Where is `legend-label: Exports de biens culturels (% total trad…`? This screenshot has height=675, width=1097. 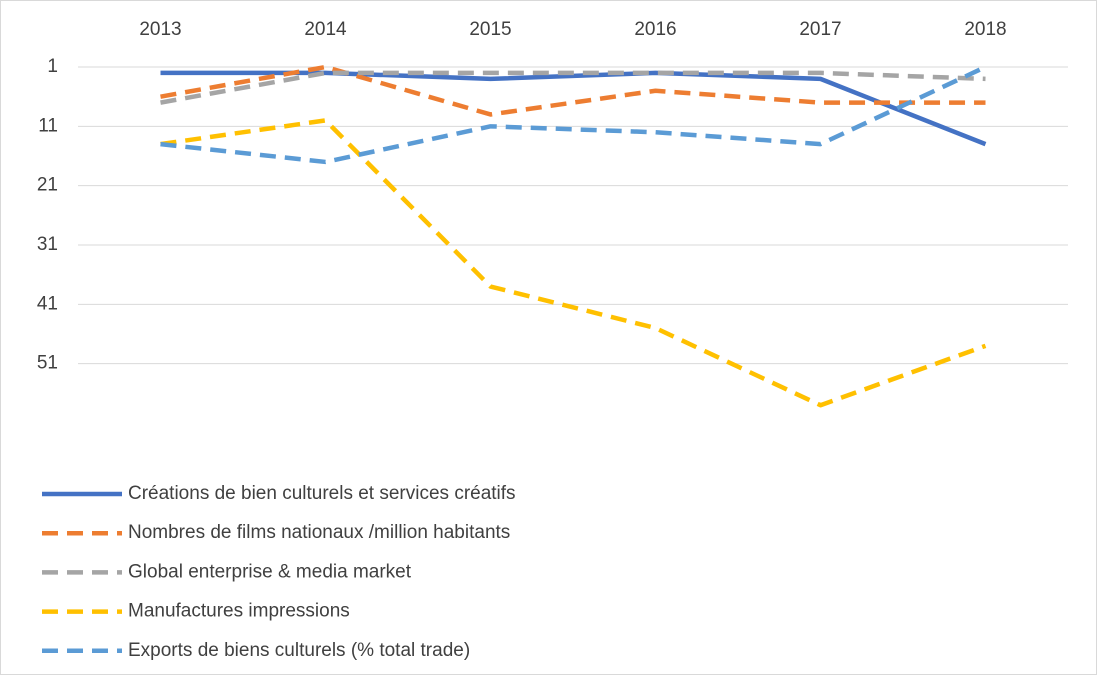
legend-label: Exports de biens culturels (% total trad… is located at coordinates (299, 650).